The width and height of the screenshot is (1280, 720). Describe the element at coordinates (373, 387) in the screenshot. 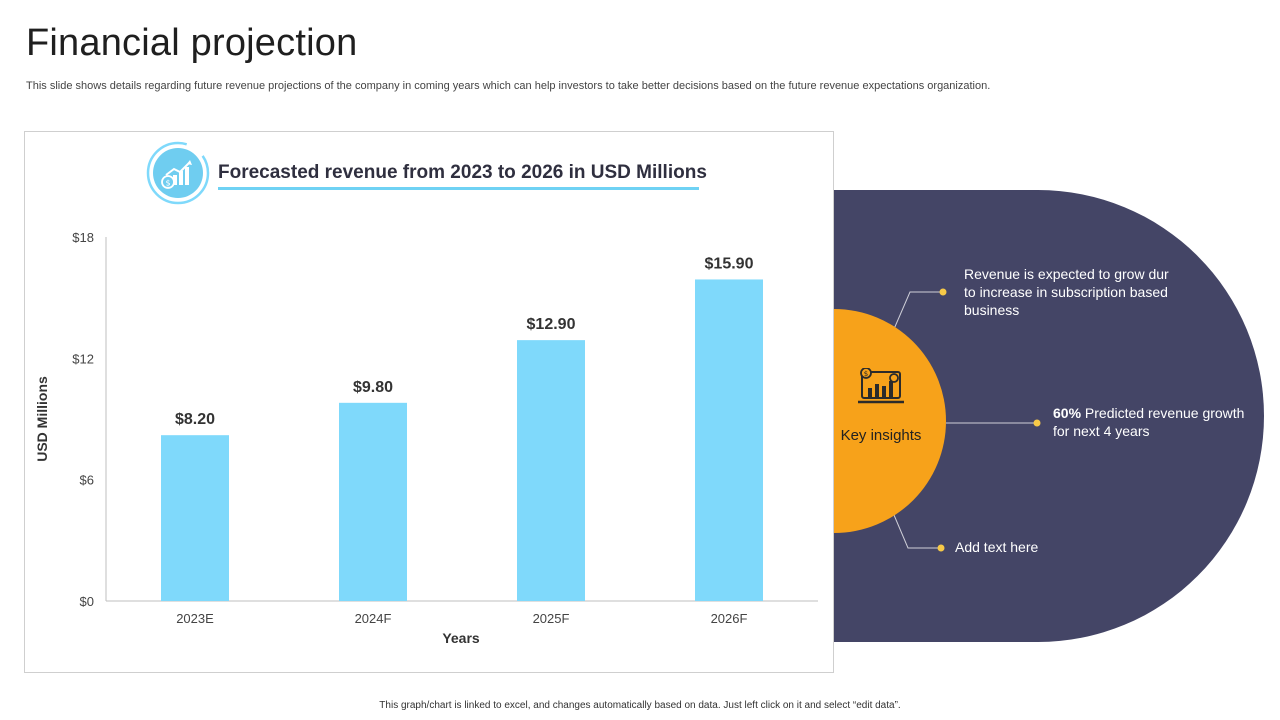

I see `data-label: $9.80` at that location.